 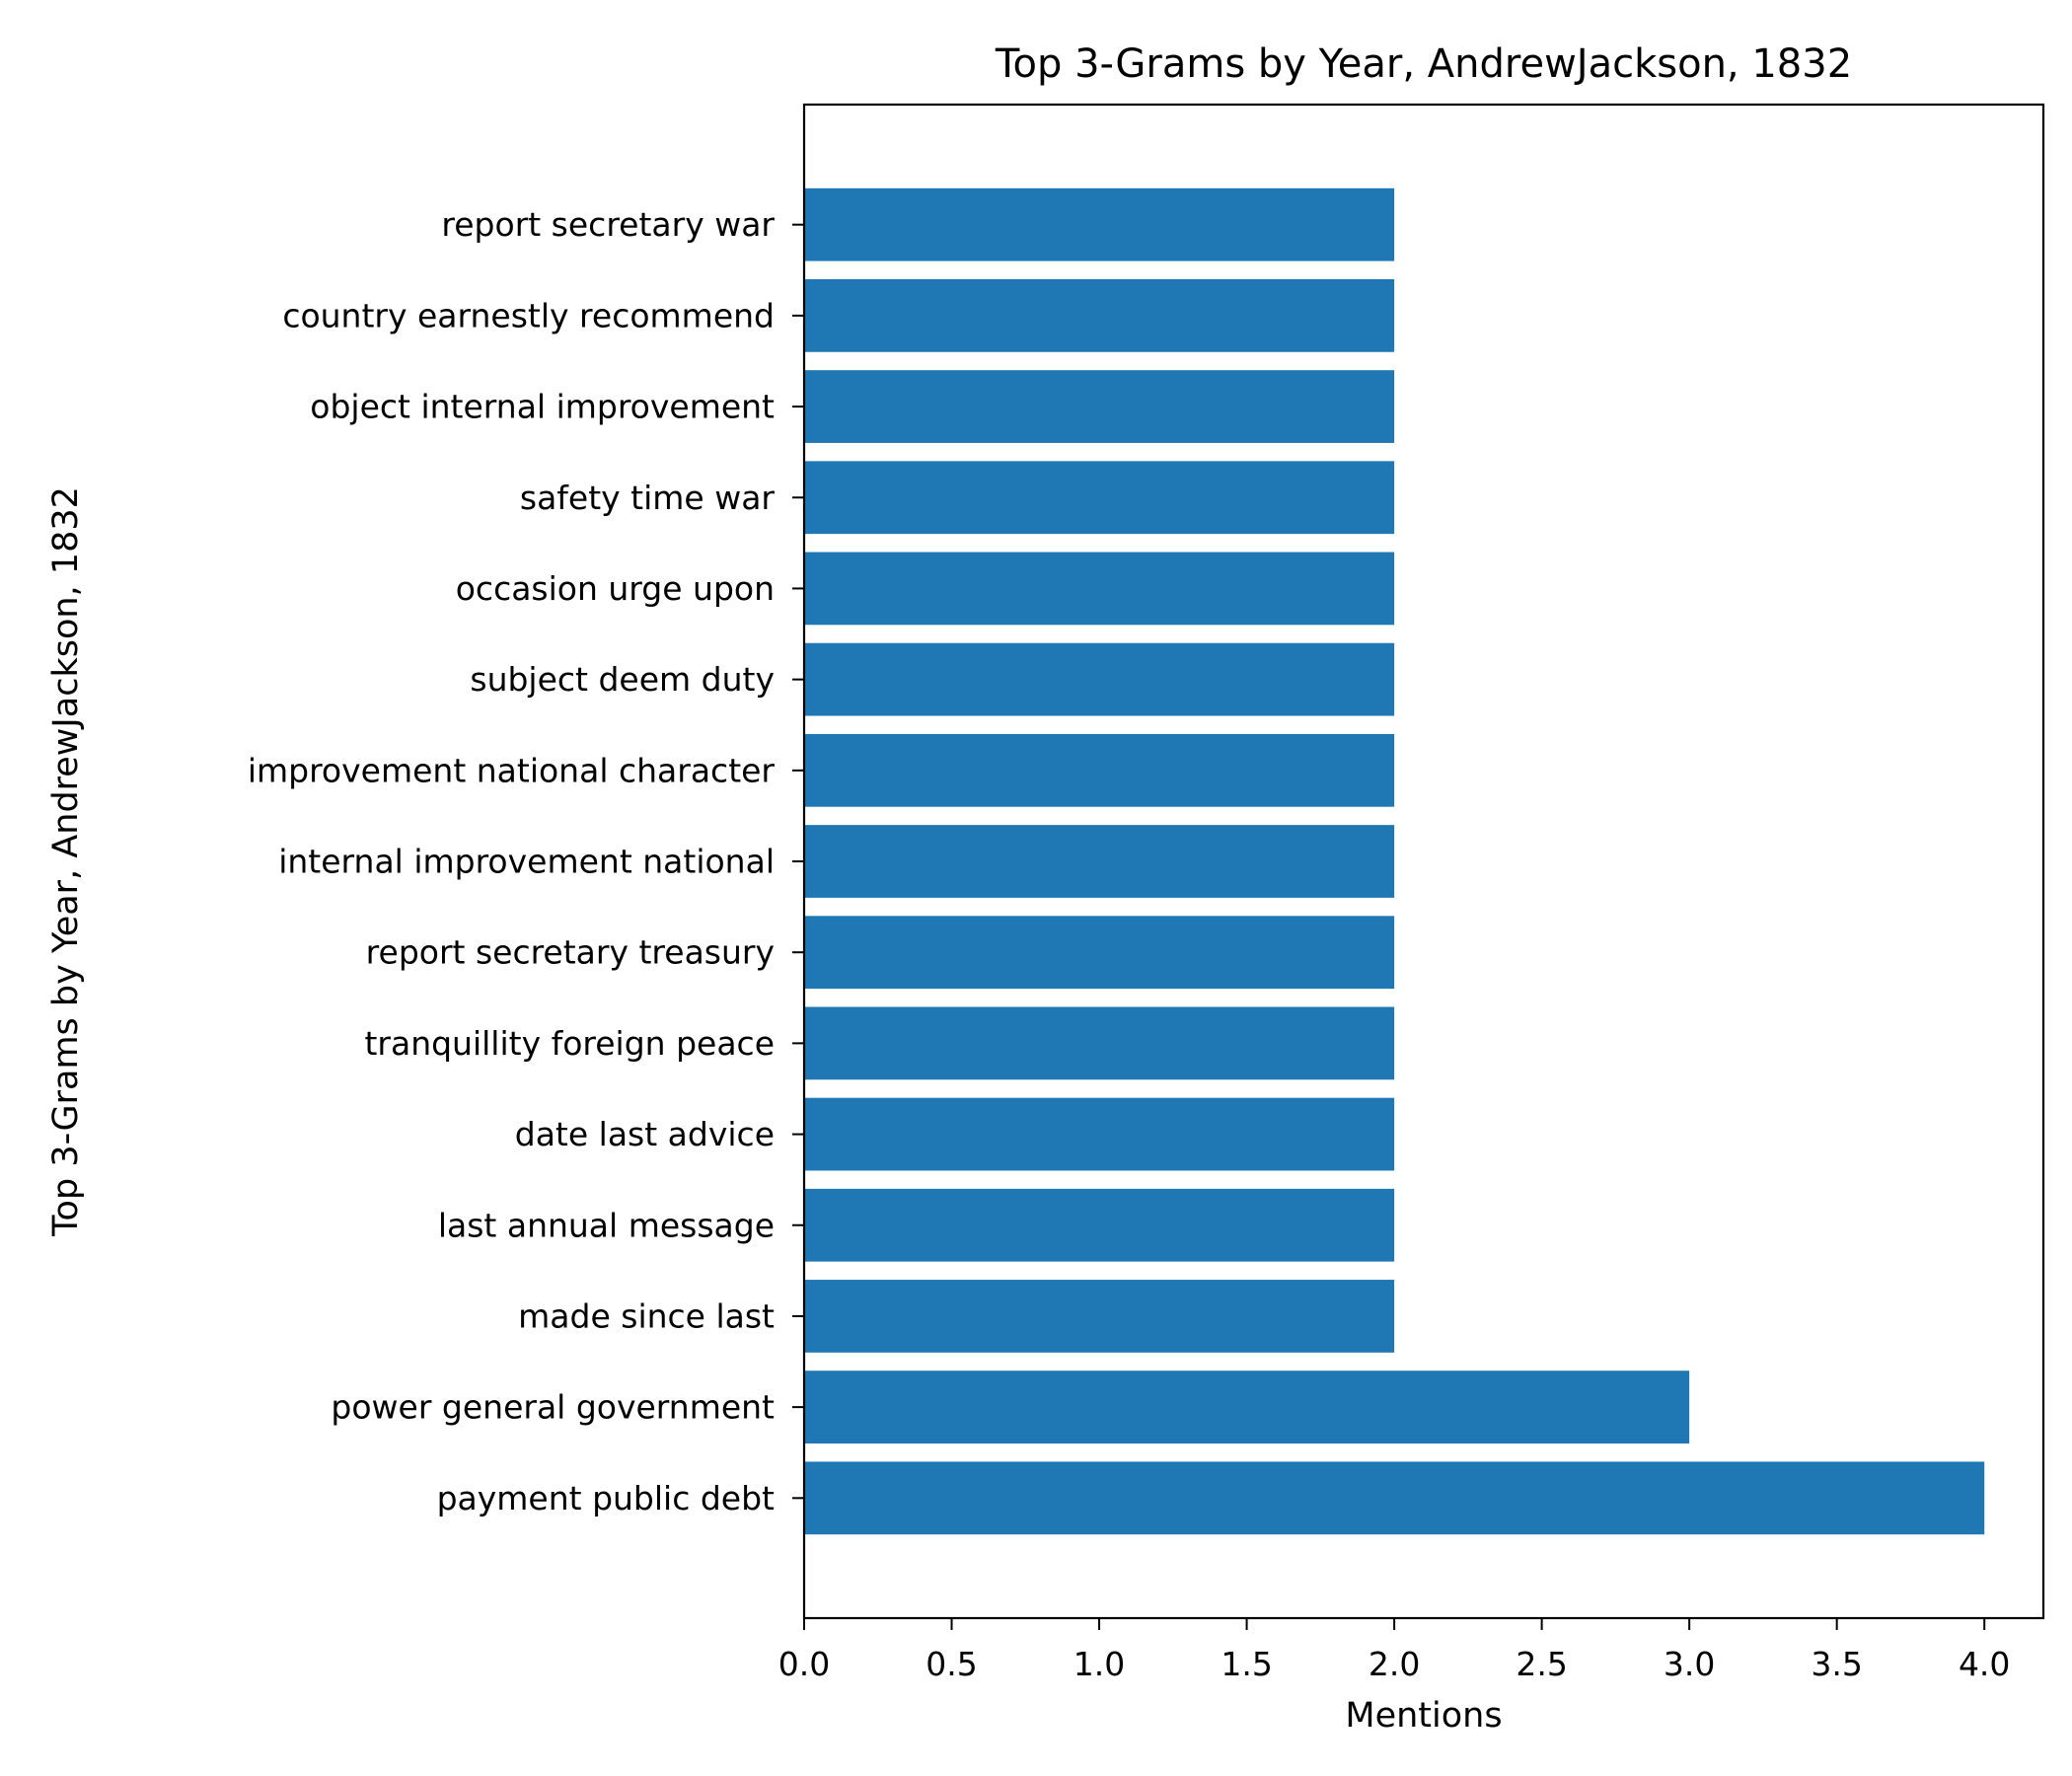 I want to click on y-tick-label: report secretary treasury, so click(x=570, y=953).